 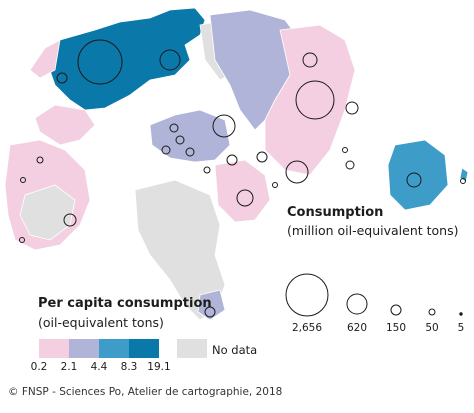 What do you see at coordinates (396, 328) in the screenshot?
I see `legend-label-150: 150` at bounding box center [396, 328].